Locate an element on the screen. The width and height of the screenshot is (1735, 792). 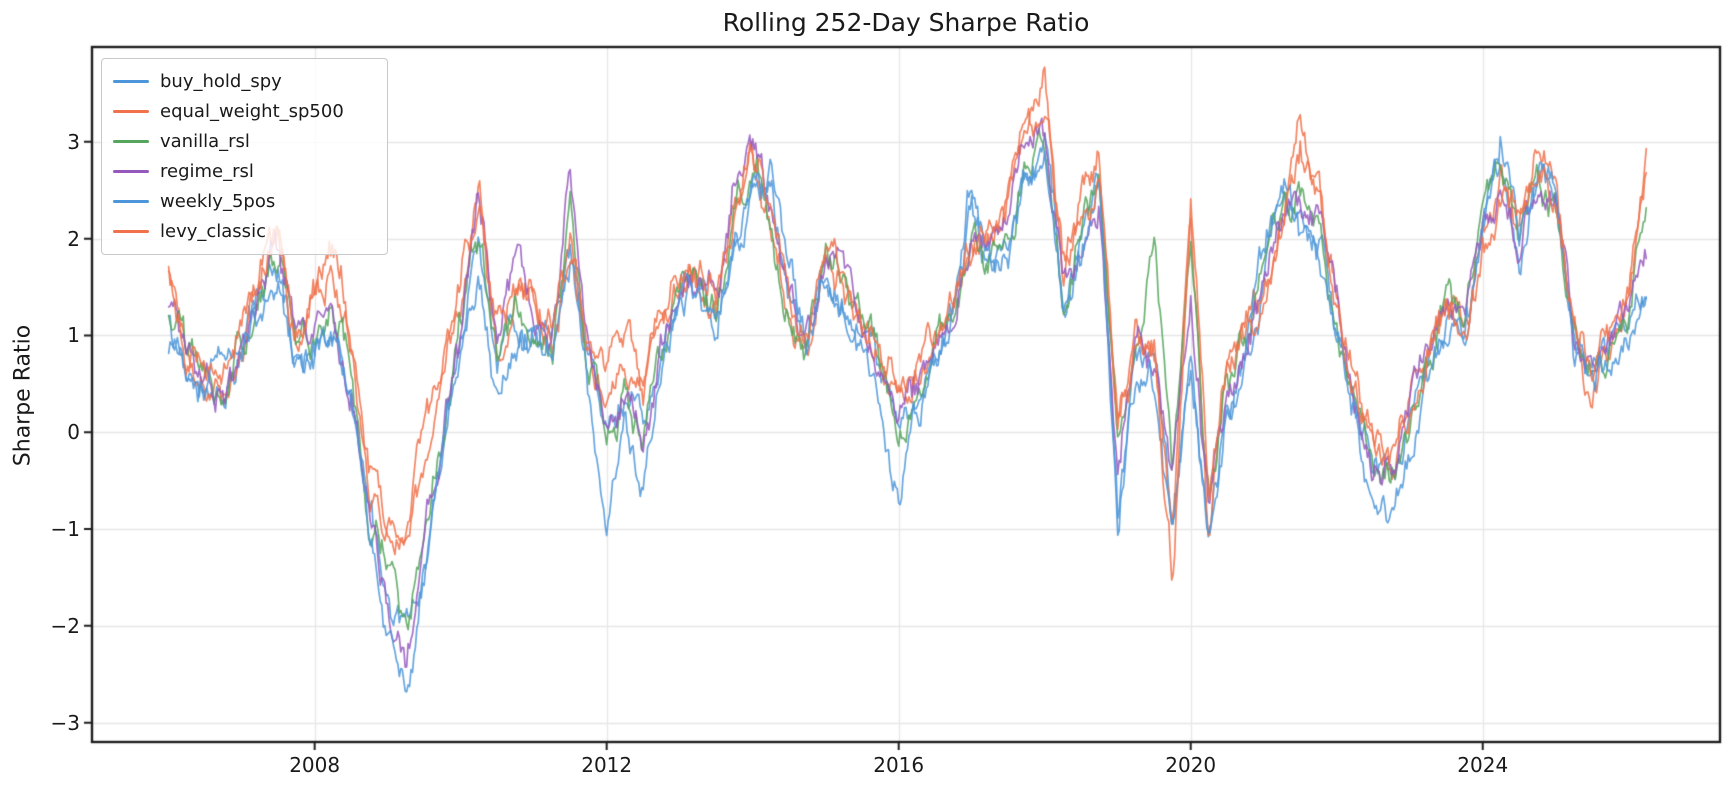
legend-item-equal_weight_sp500: equal_weight_sp500 is located at coordinates (244, 111).